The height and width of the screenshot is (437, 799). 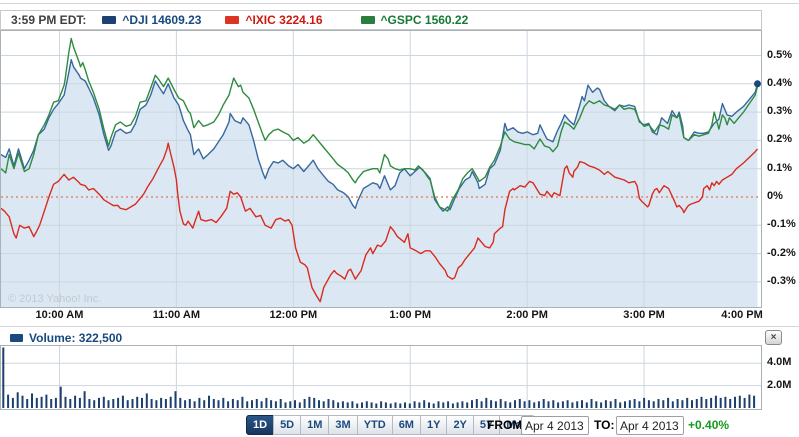 I want to click on legend-item-dji: ^DJI 14609.23, so click(x=151, y=20).